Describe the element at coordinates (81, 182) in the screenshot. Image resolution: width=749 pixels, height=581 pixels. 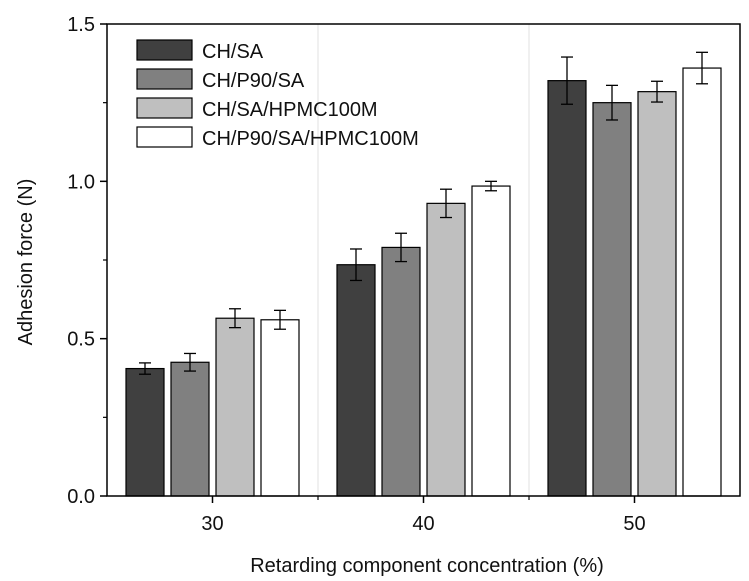
I see `y-tick-label: 1.0` at that location.